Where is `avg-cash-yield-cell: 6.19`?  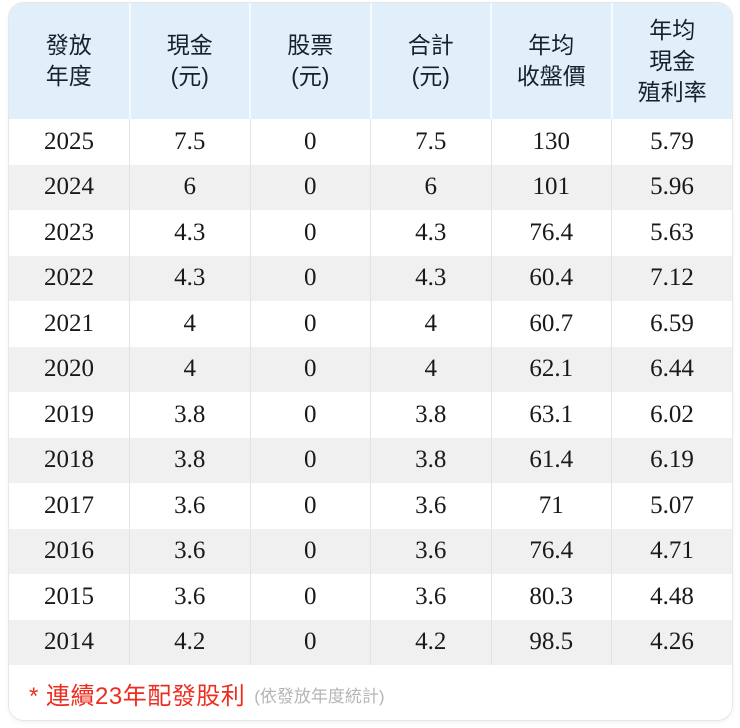 avg-cash-yield-cell: 6.19 is located at coordinates (672, 460).